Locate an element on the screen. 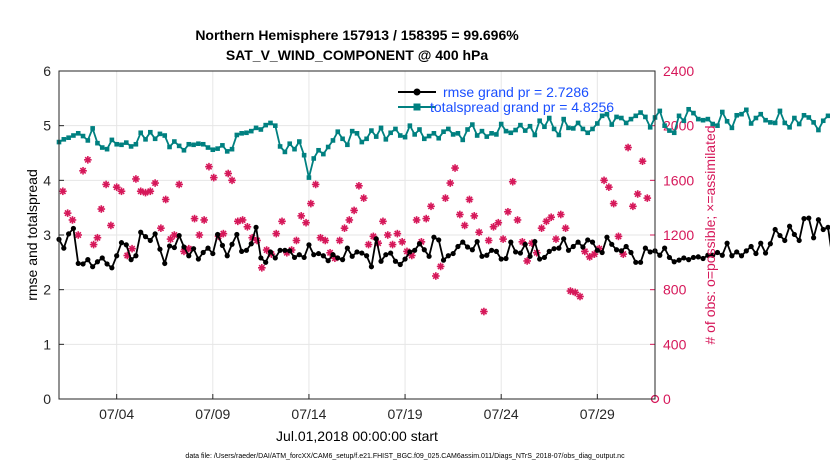 This screenshot has height=470, width=830. x-tick-label: 07/09 is located at coordinates (212, 414).